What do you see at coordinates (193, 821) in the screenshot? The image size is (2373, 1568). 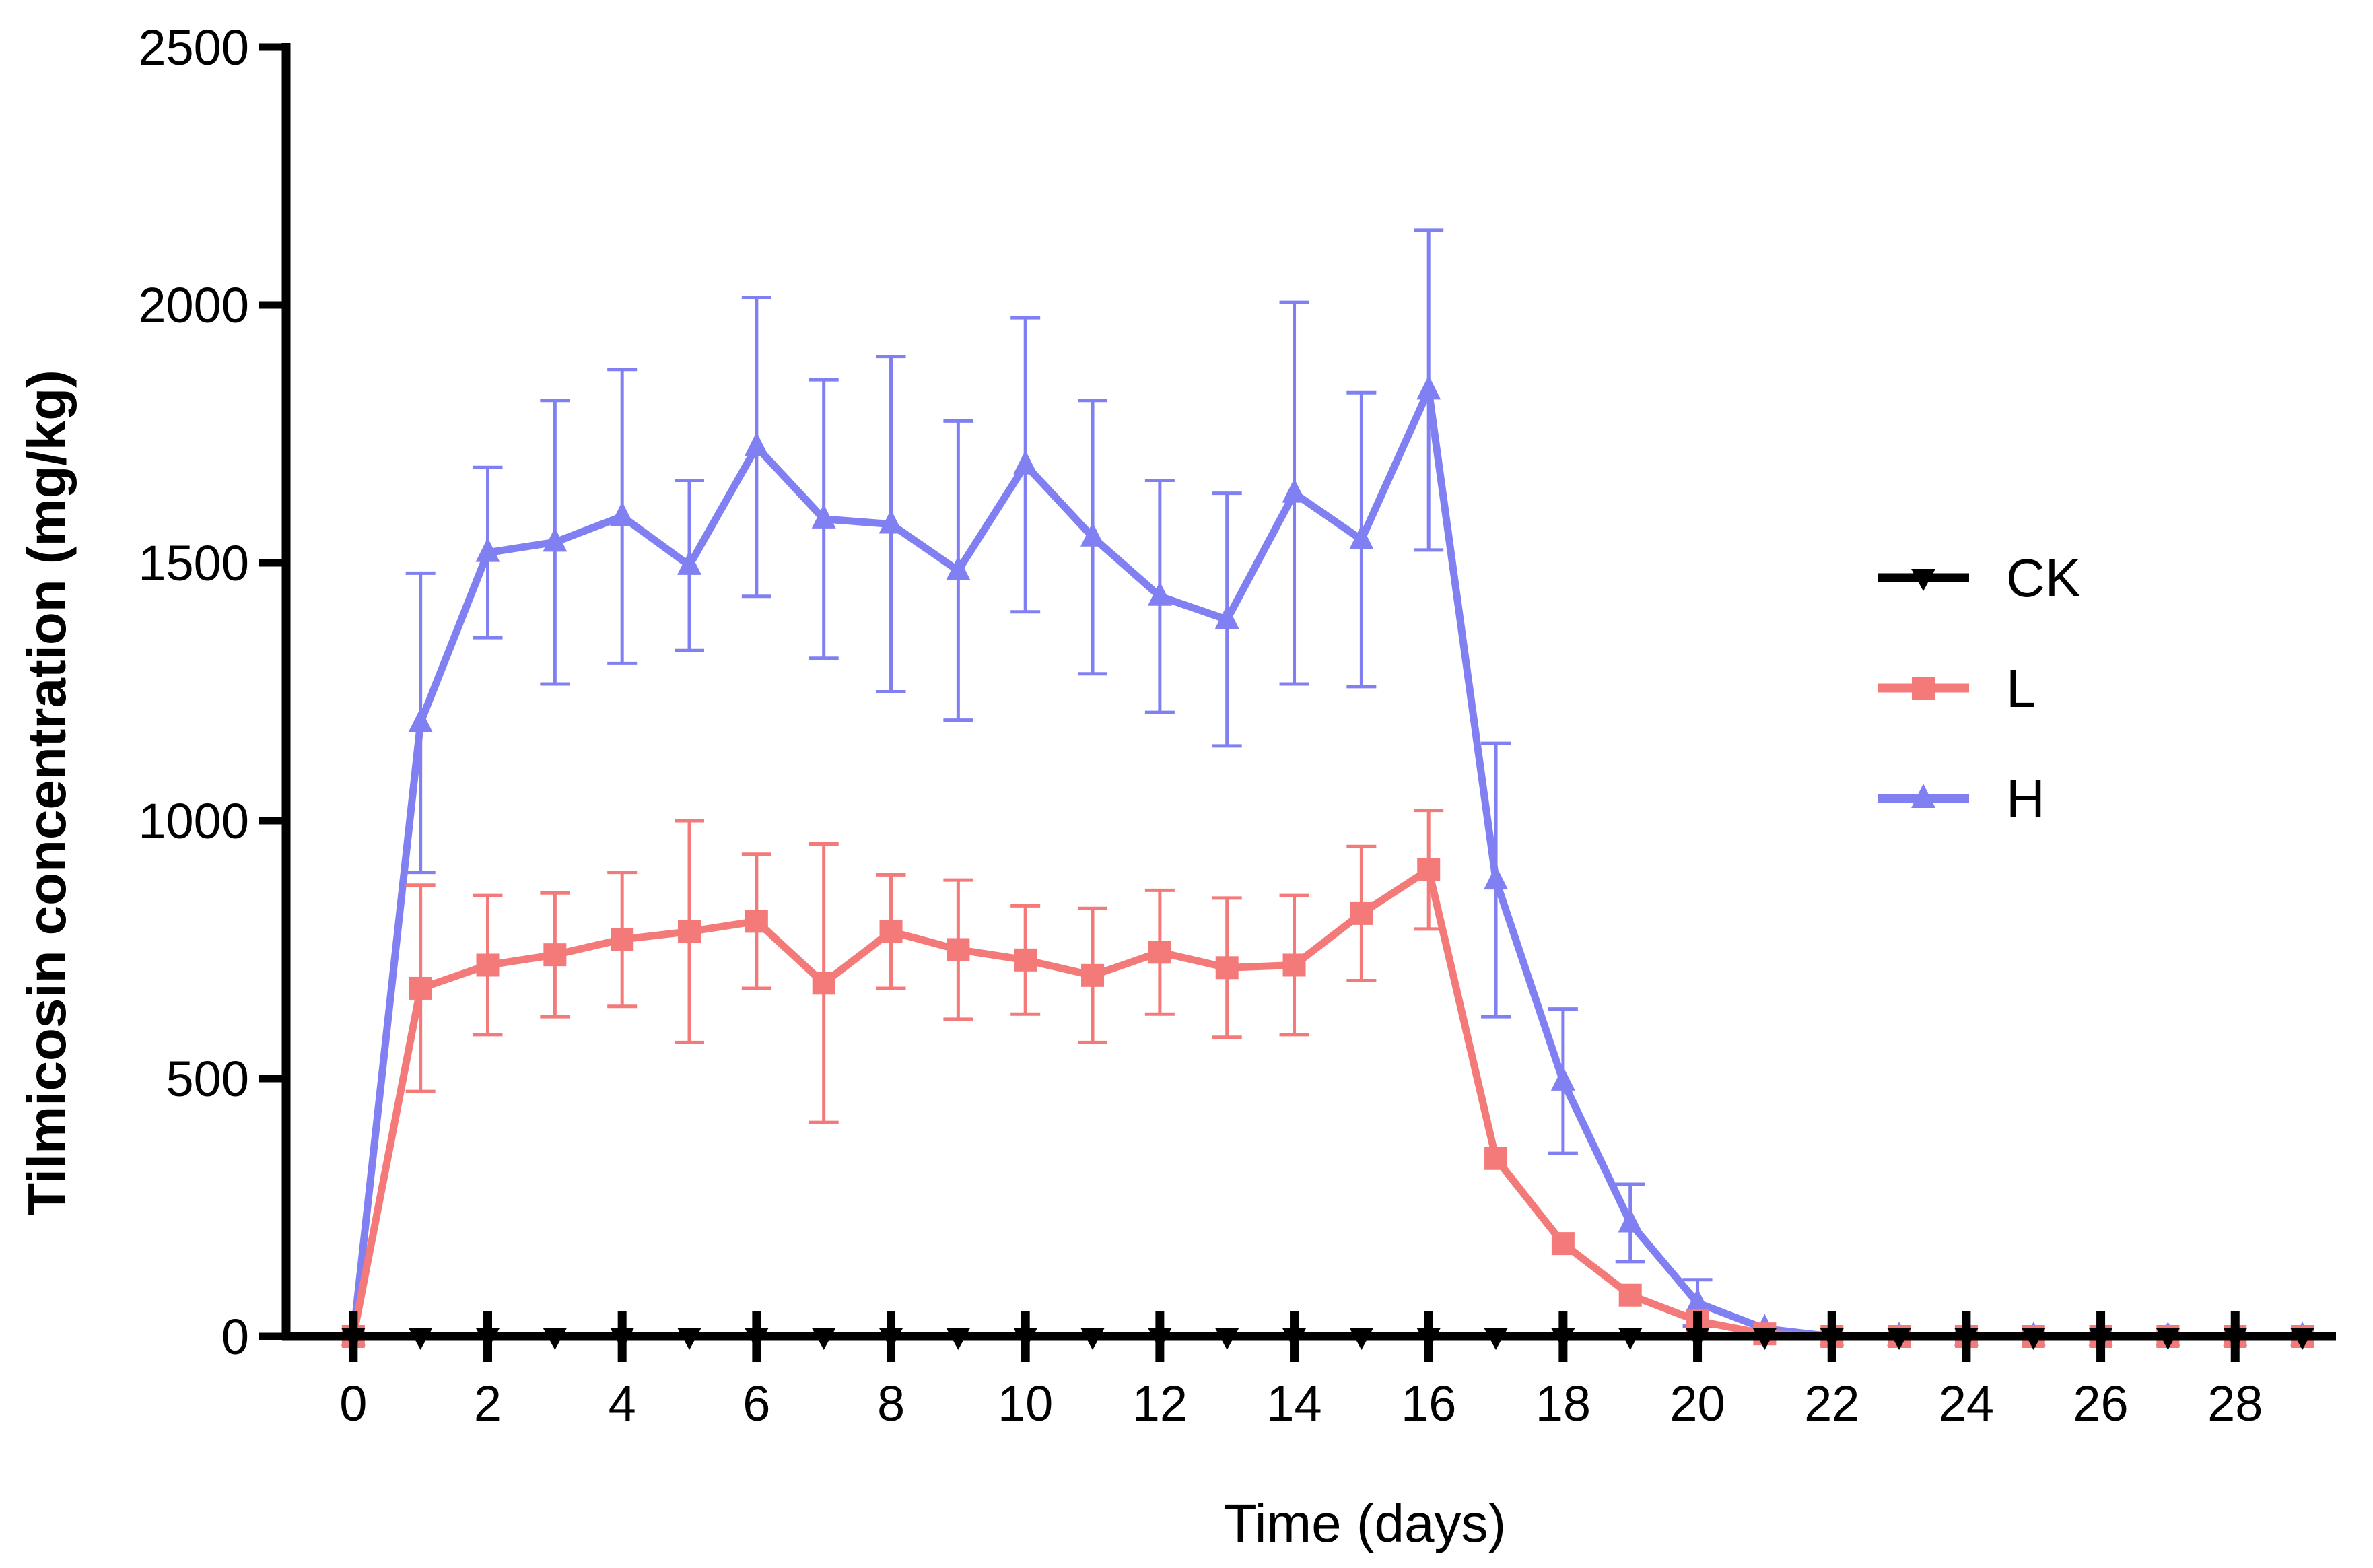 I see `y-tick-label: 1000` at bounding box center [193, 821].